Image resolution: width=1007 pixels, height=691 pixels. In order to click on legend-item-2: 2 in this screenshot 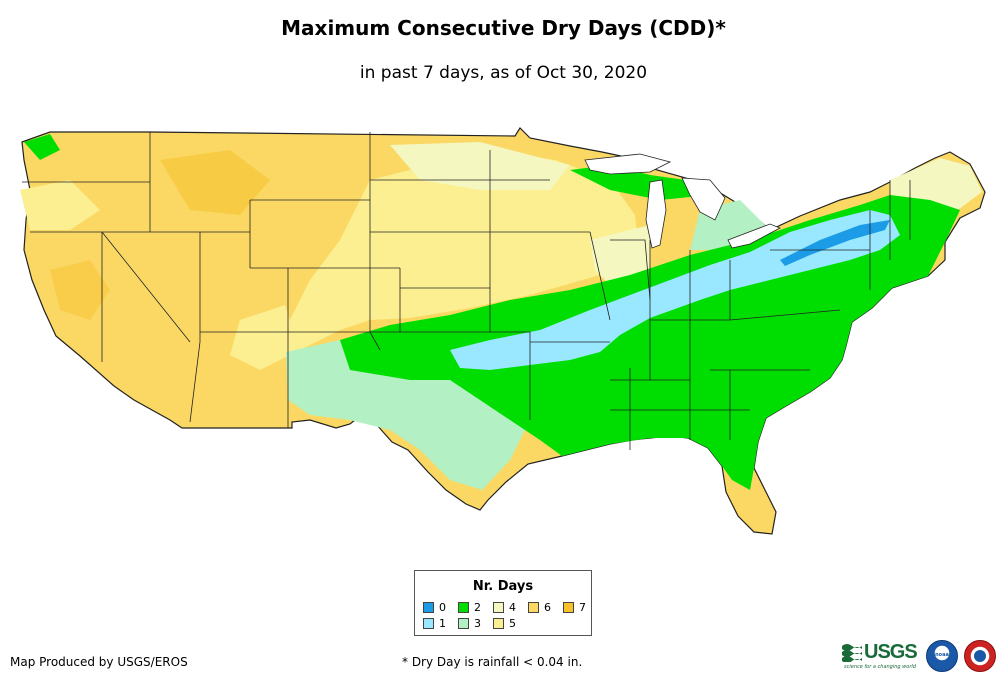, I will do `click(469, 607)`.